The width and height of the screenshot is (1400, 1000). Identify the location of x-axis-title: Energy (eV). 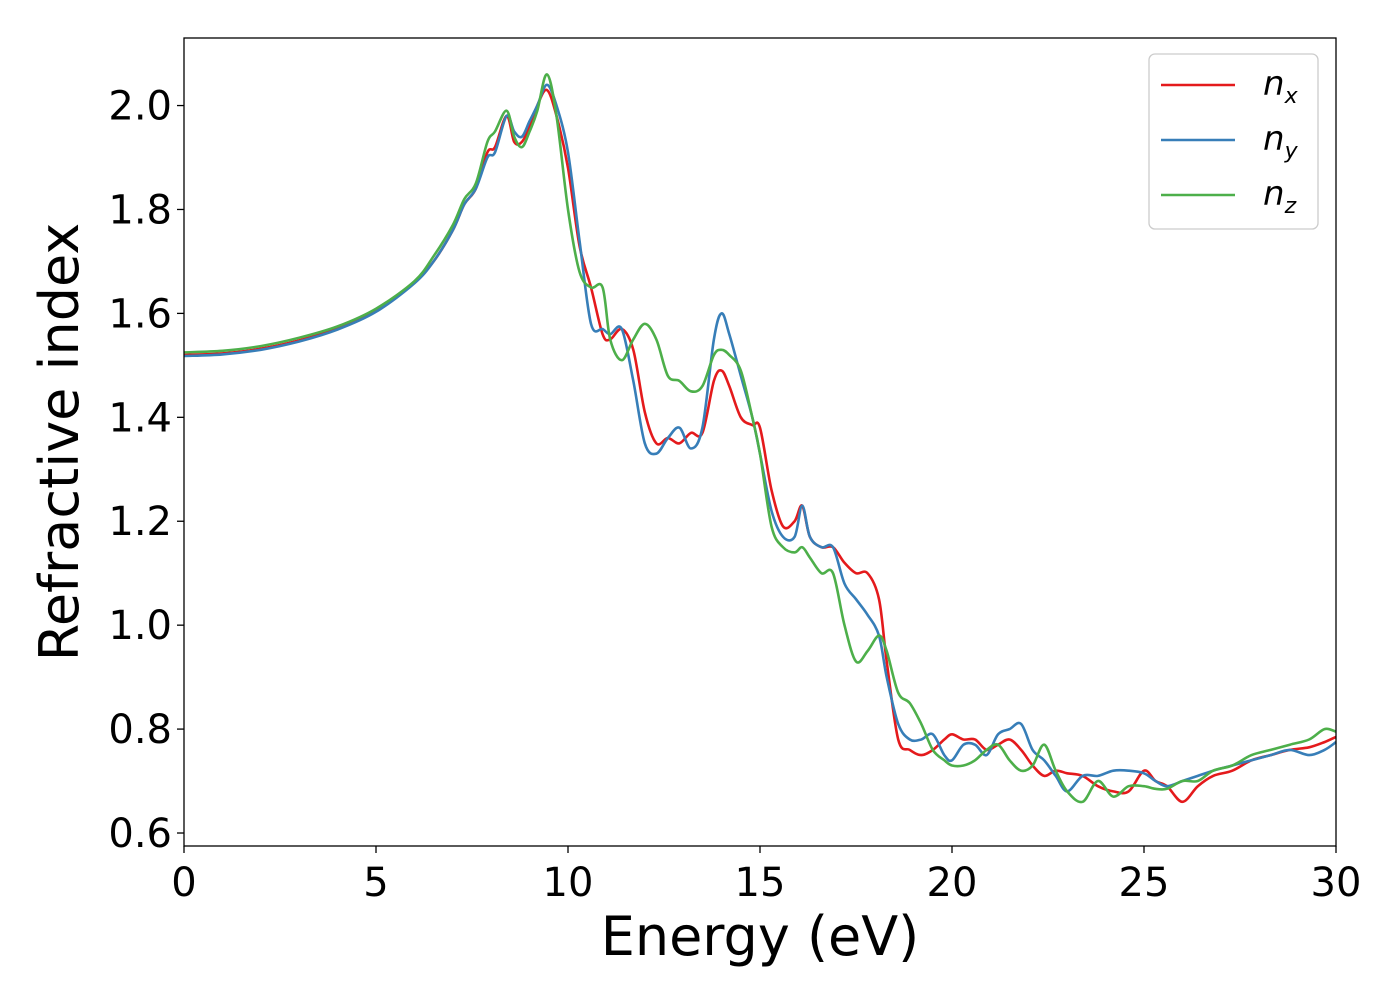
(760, 936).